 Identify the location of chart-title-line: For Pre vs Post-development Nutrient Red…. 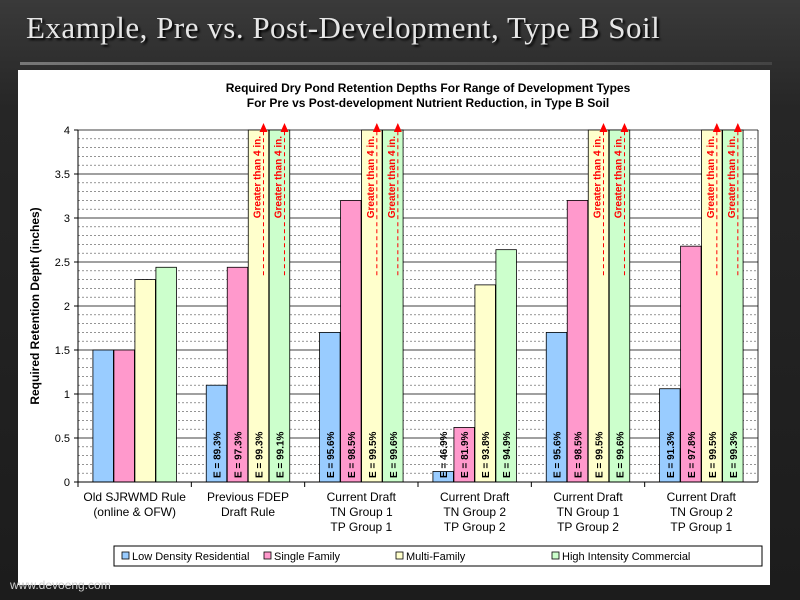
(428, 103).